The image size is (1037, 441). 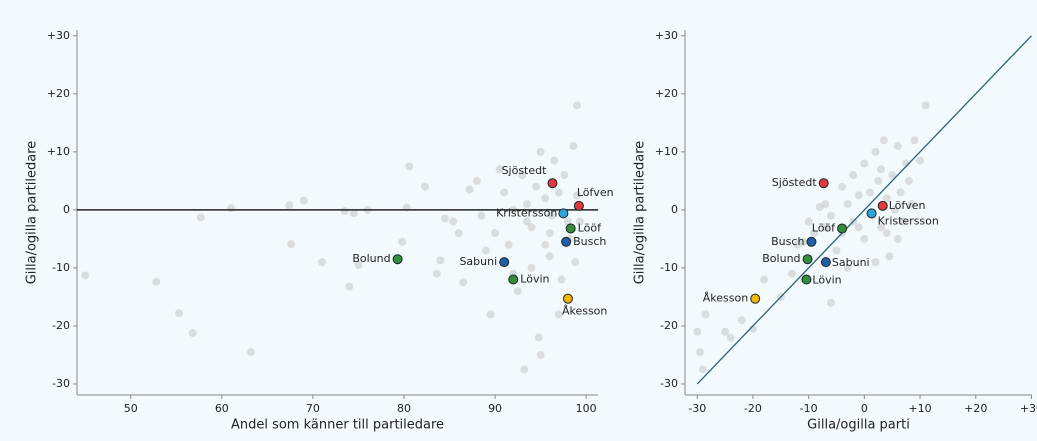 I want to click on x-tick-label: +20, so click(x=975, y=408).